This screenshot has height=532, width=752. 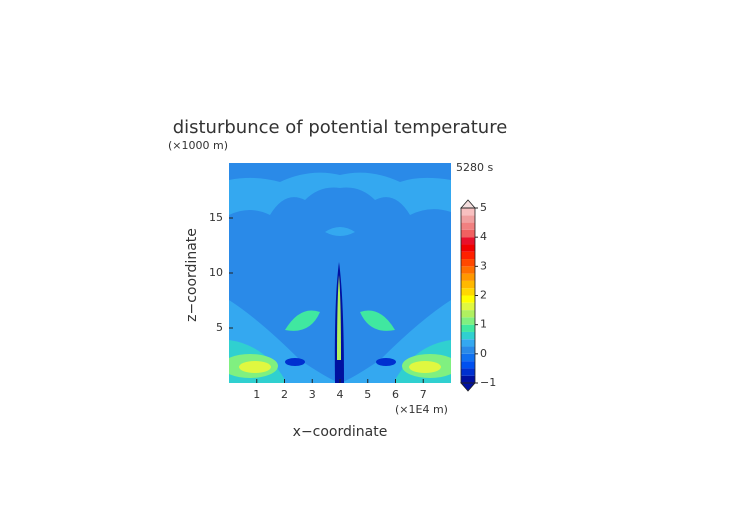 What do you see at coordinates (216, 272) in the screenshot?
I see `y-tick-label: 10` at bounding box center [216, 272].